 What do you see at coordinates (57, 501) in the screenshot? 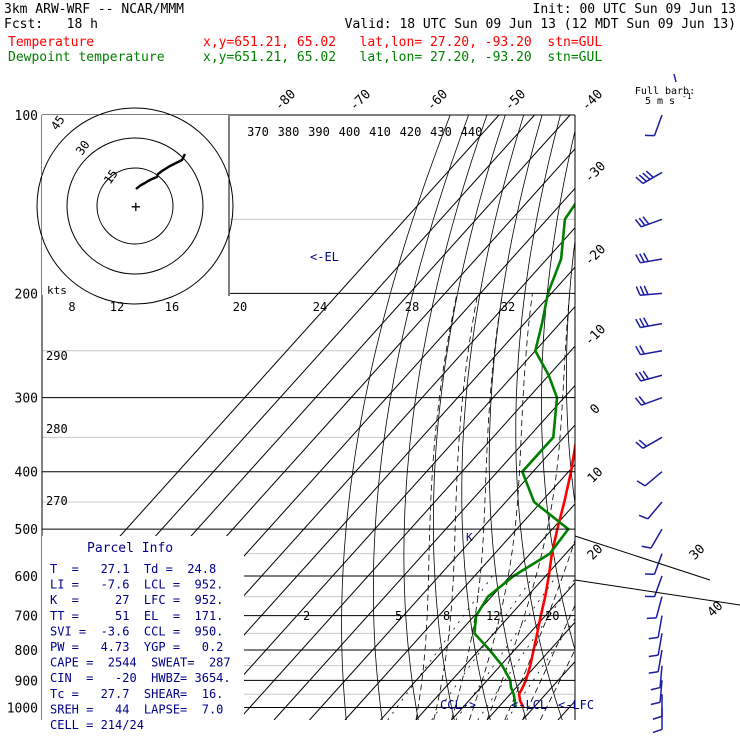
I see `theta-label-left: 270` at bounding box center [57, 501].